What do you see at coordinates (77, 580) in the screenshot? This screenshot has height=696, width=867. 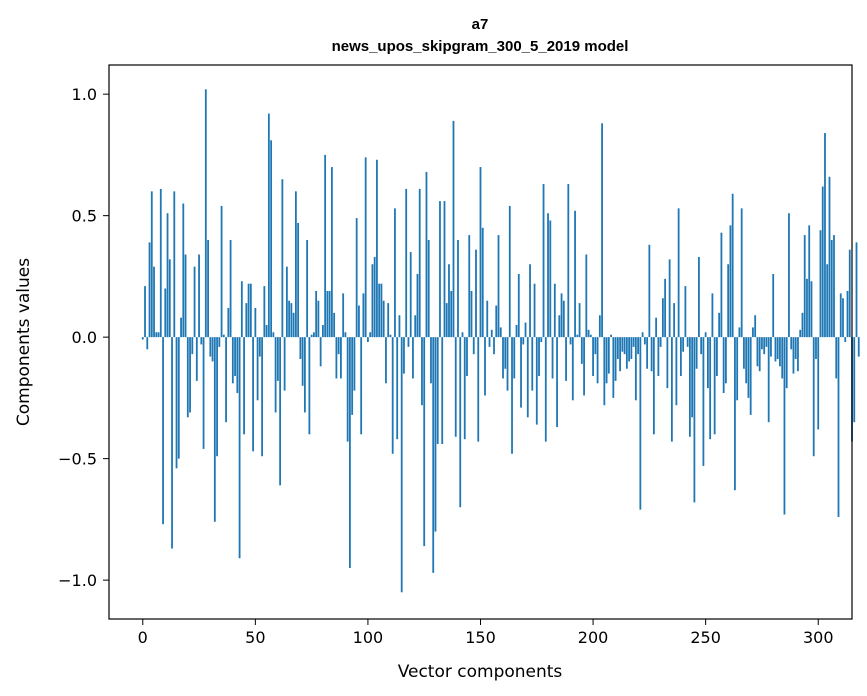 I see `y-tick-label: −1.0` at bounding box center [77, 580].